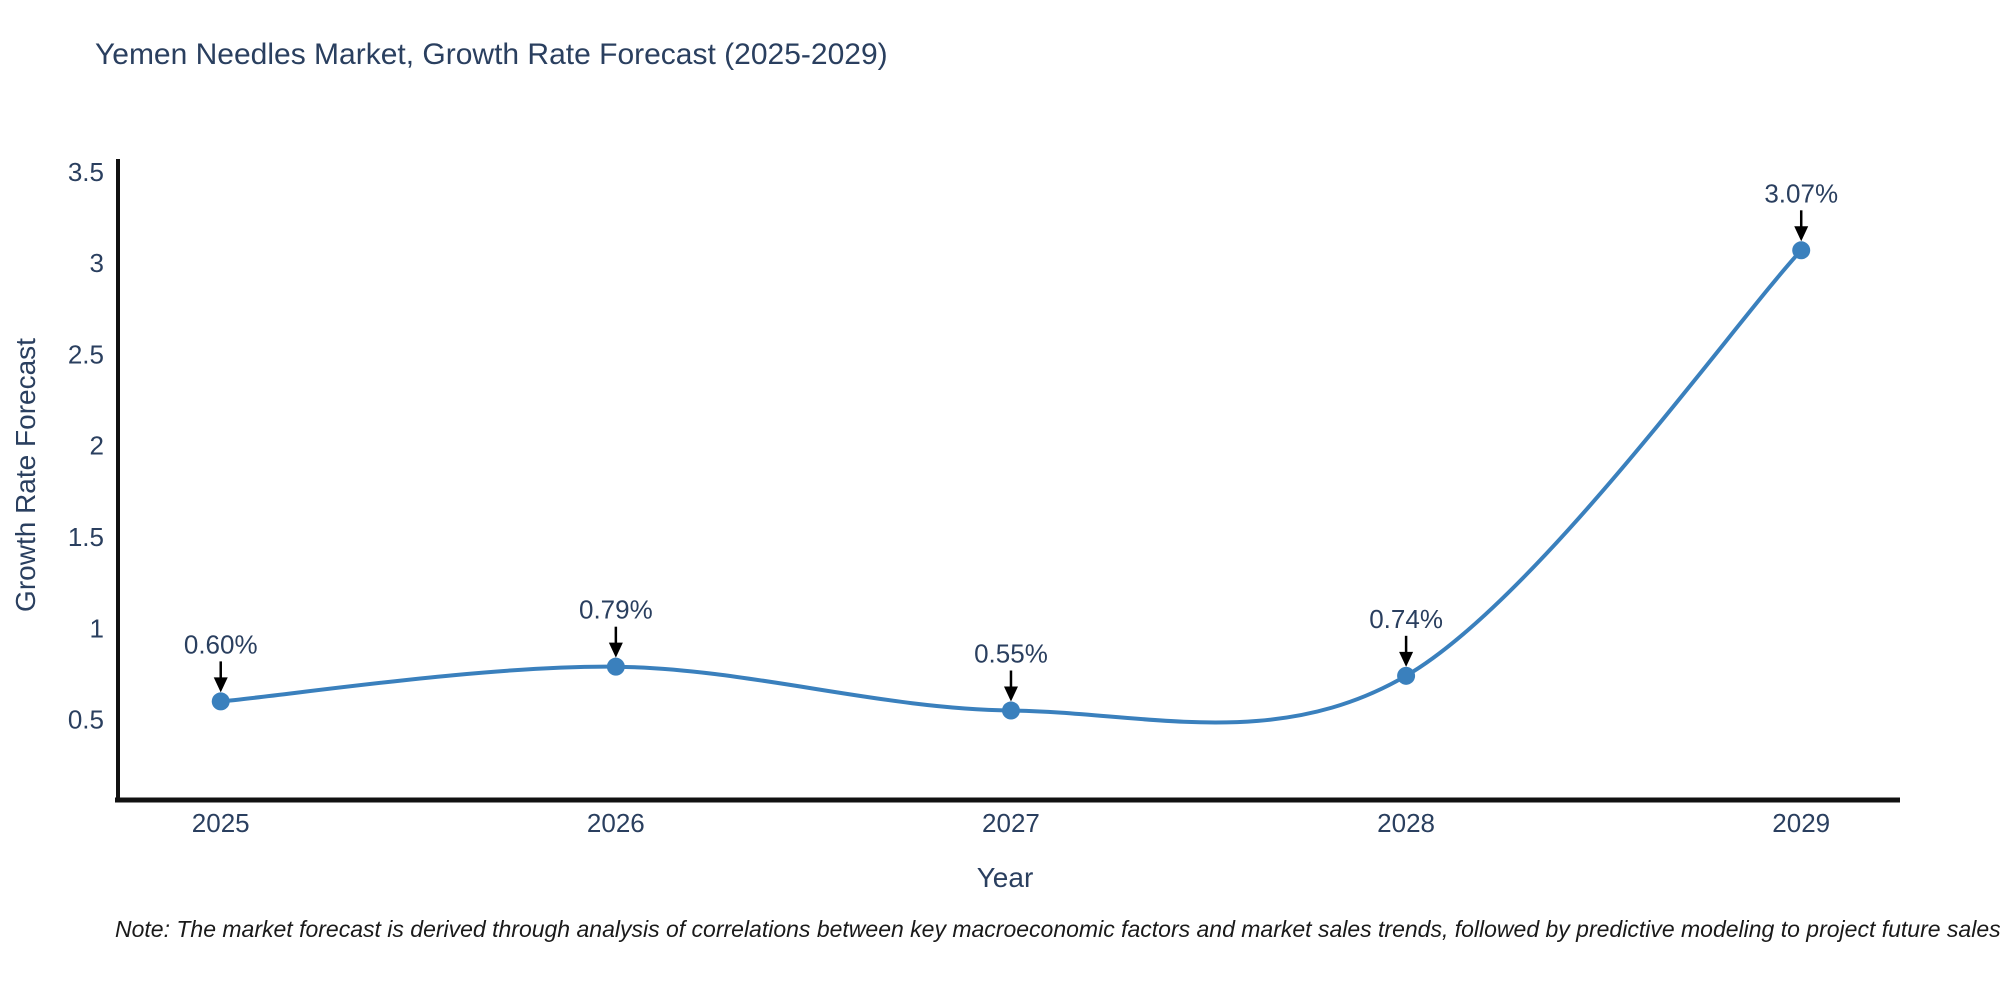  Describe the element at coordinates (1011, 823) in the screenshot. I see `x-tick-label: 2027` at that location.